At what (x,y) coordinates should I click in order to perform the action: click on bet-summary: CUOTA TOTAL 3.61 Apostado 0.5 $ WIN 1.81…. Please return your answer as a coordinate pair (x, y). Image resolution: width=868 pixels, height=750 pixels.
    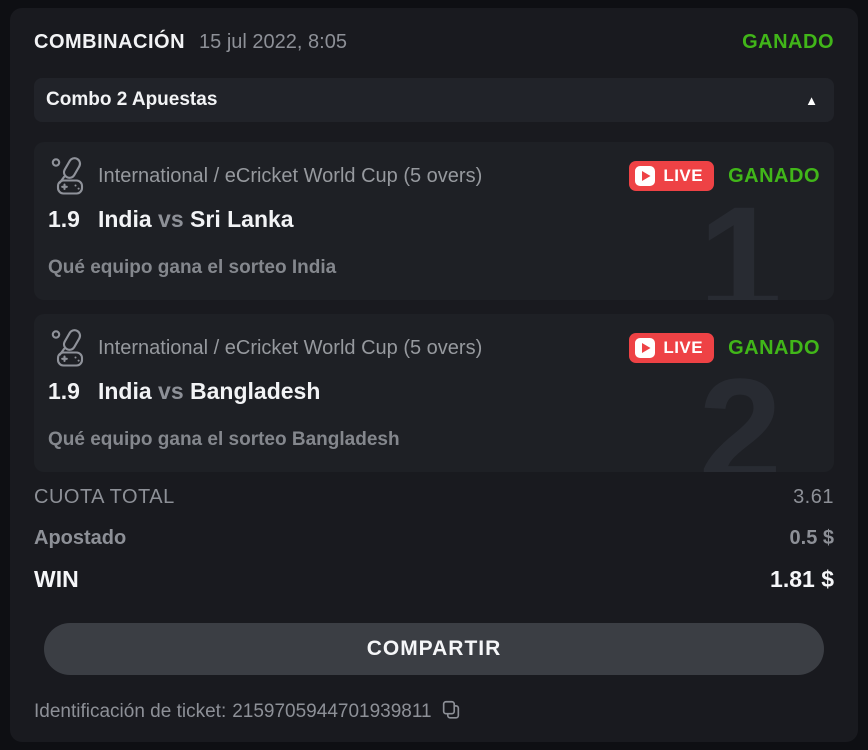
    Looking at the image, I should click on (434, 539).